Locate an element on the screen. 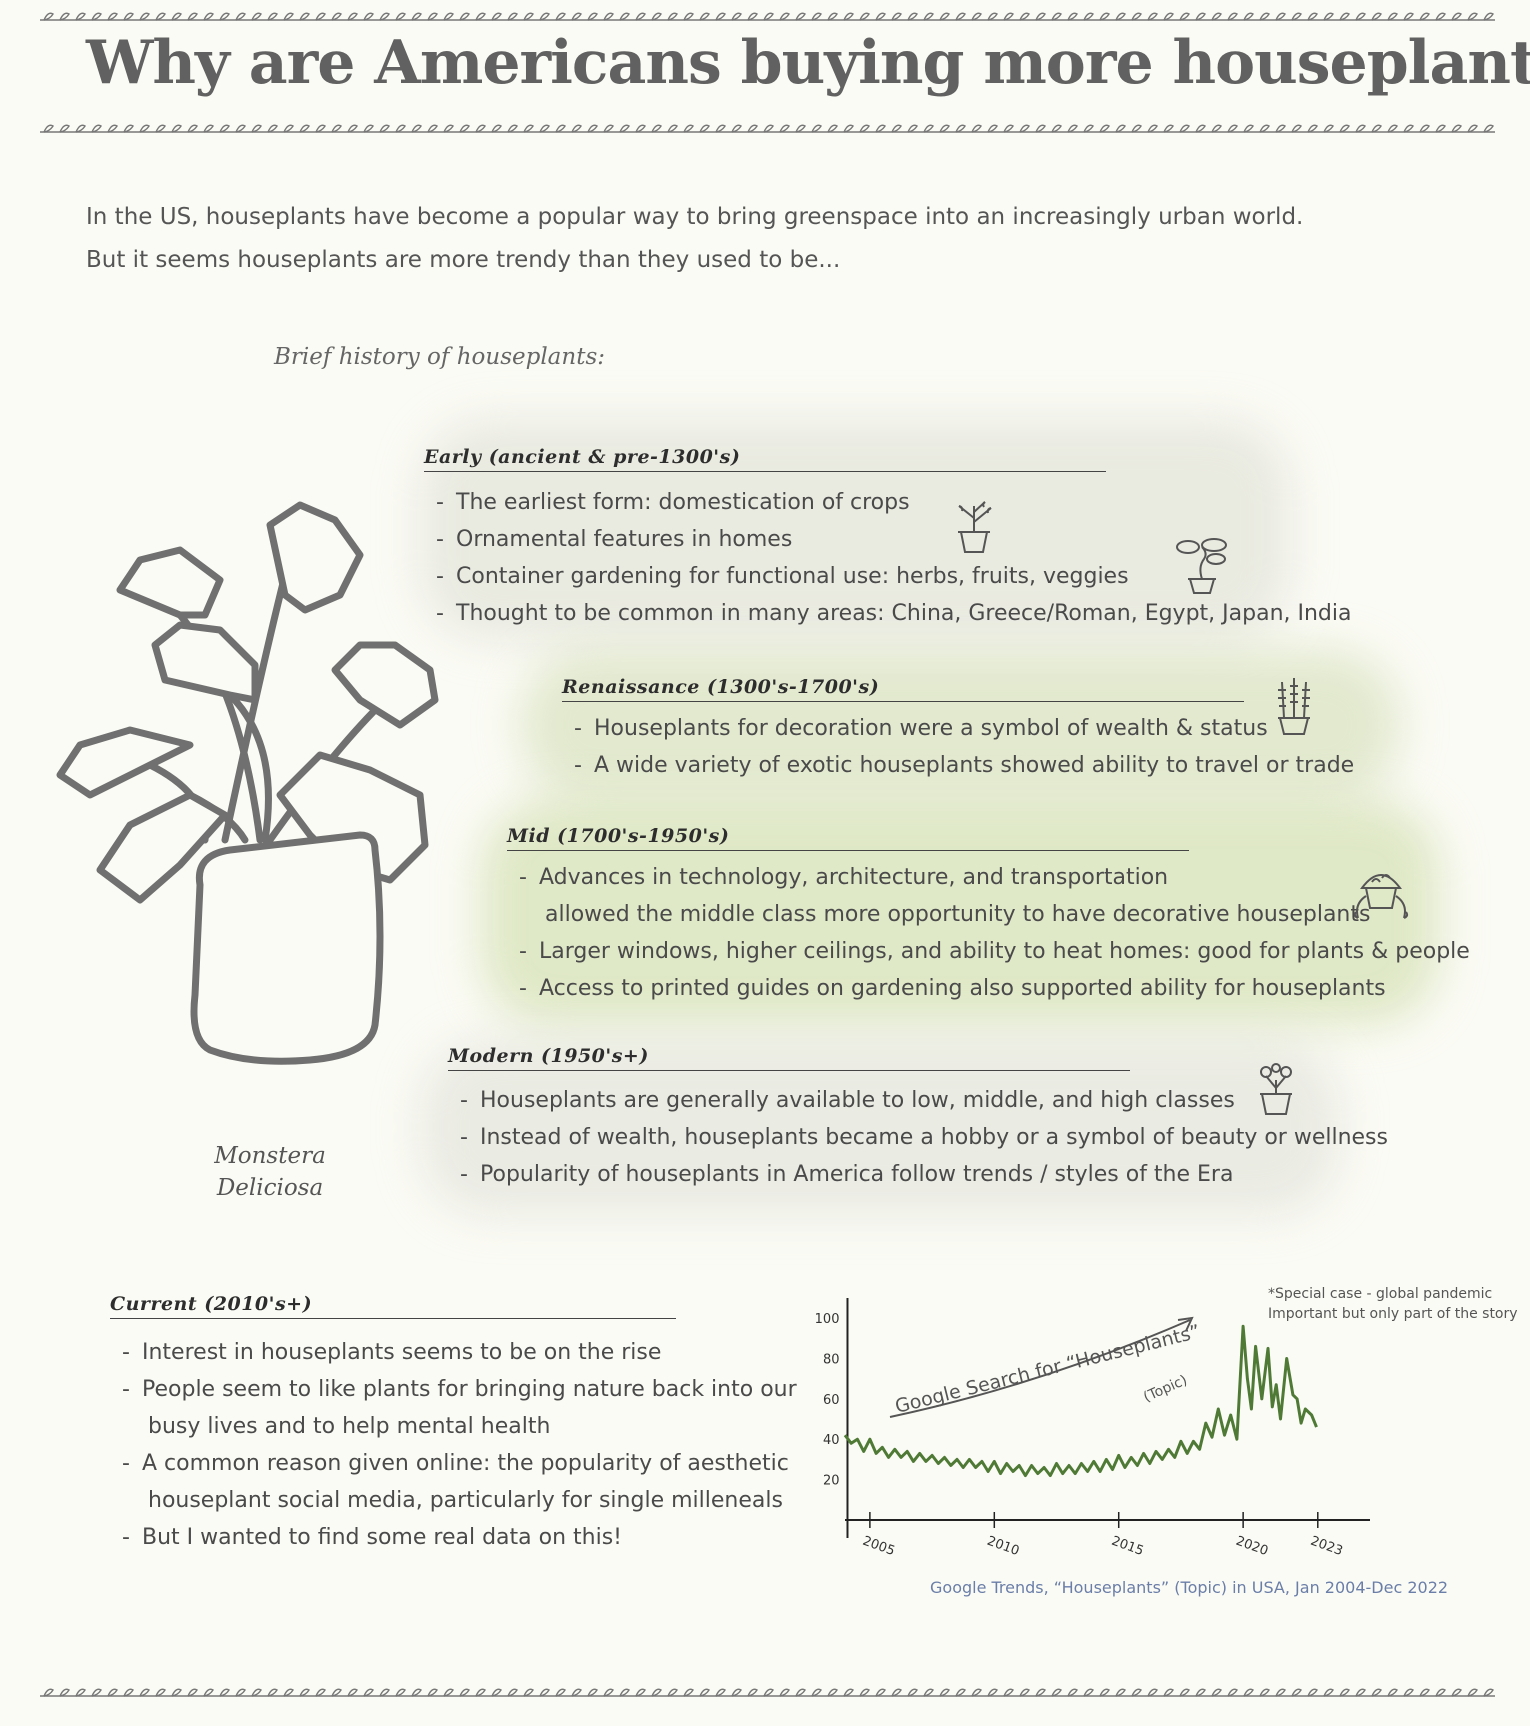 The image size is (1530, 1726). y-tick-label: 40 is located at coordinates (831, 1440).